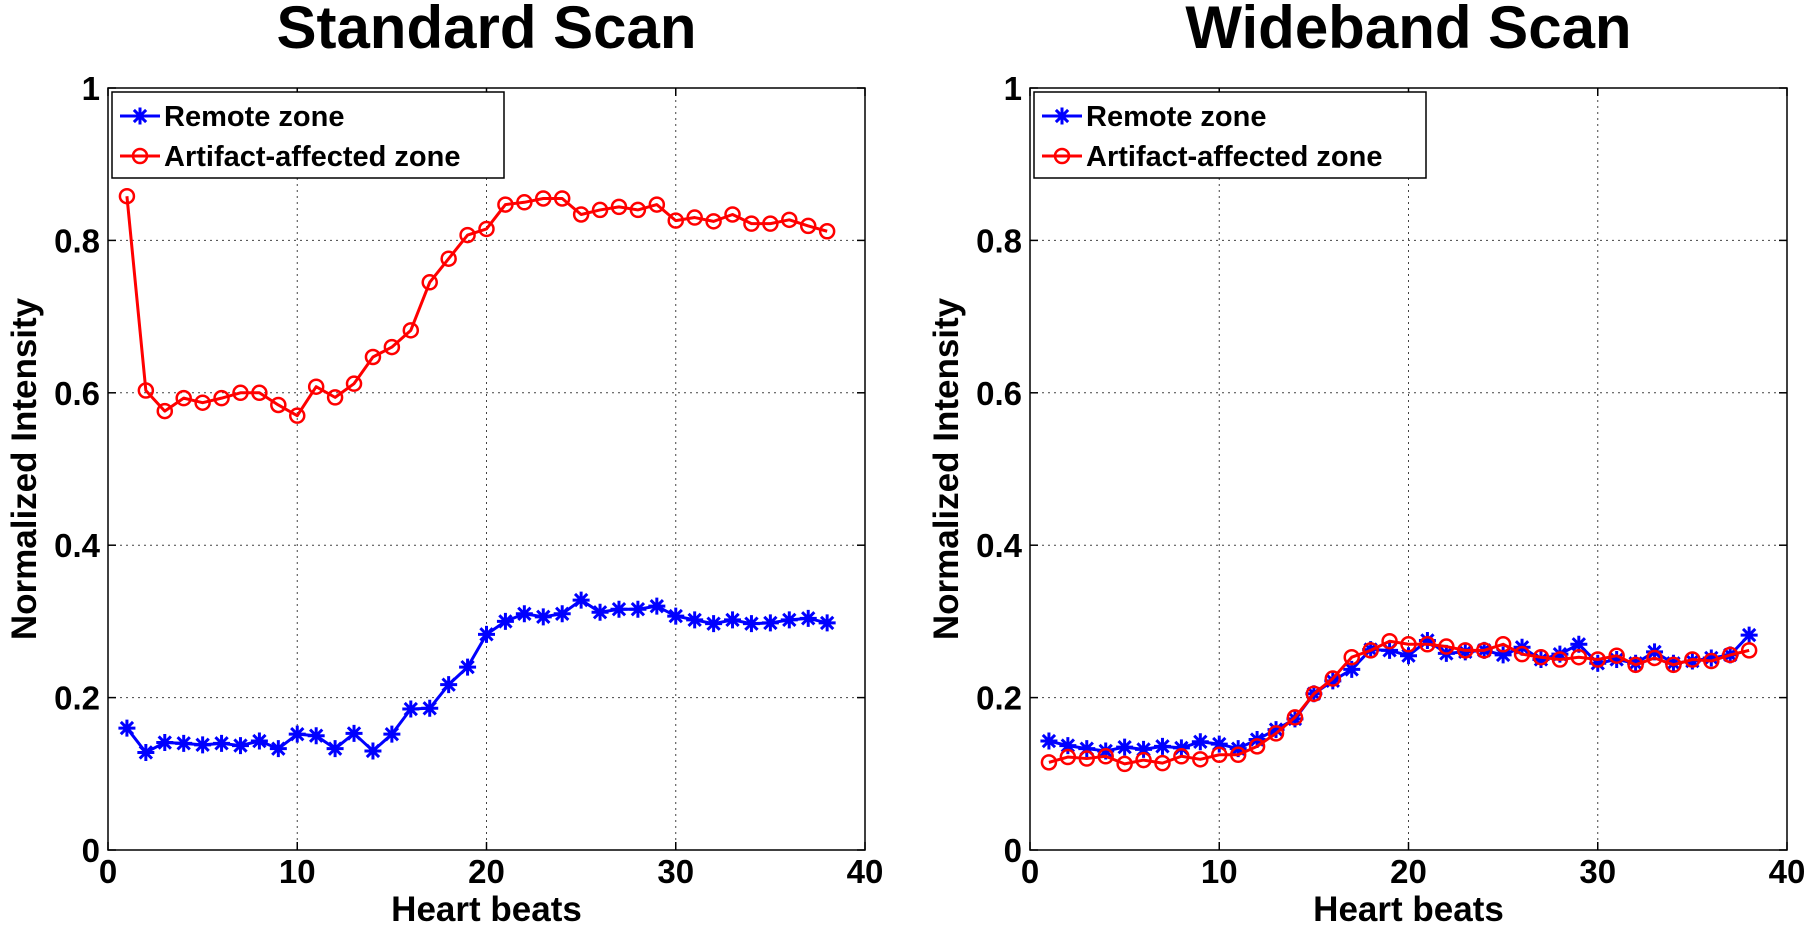 The width and height of the screenshot is (1814, 928). I want to click on series-artifact-zone, so click(477, 305).